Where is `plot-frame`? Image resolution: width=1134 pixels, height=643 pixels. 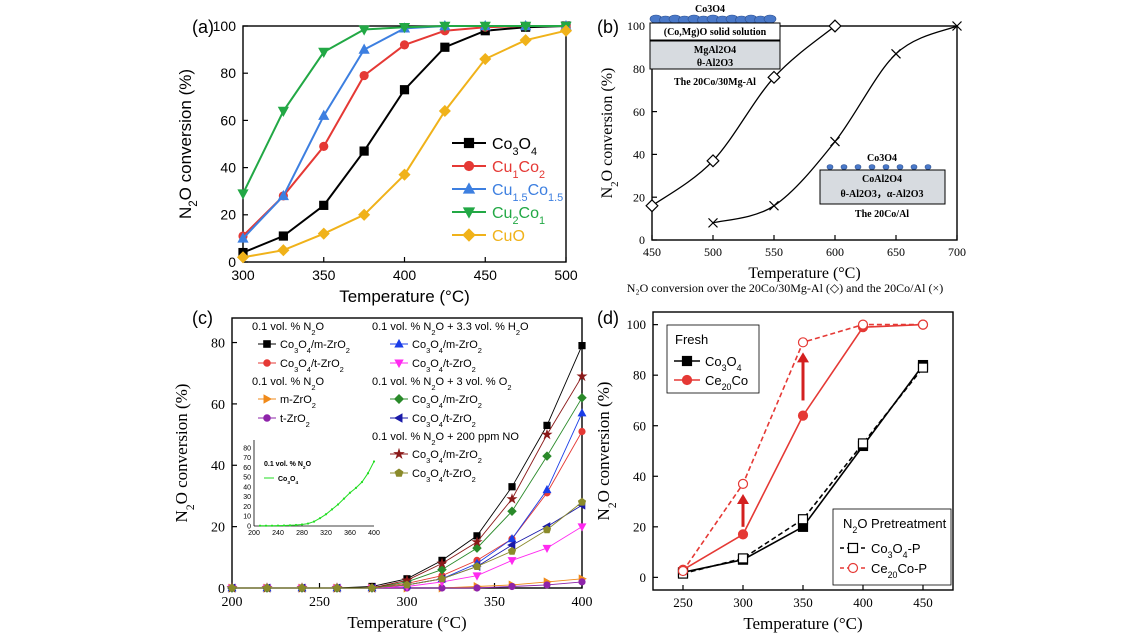 plot-frame is located at coordinates (804, 133).